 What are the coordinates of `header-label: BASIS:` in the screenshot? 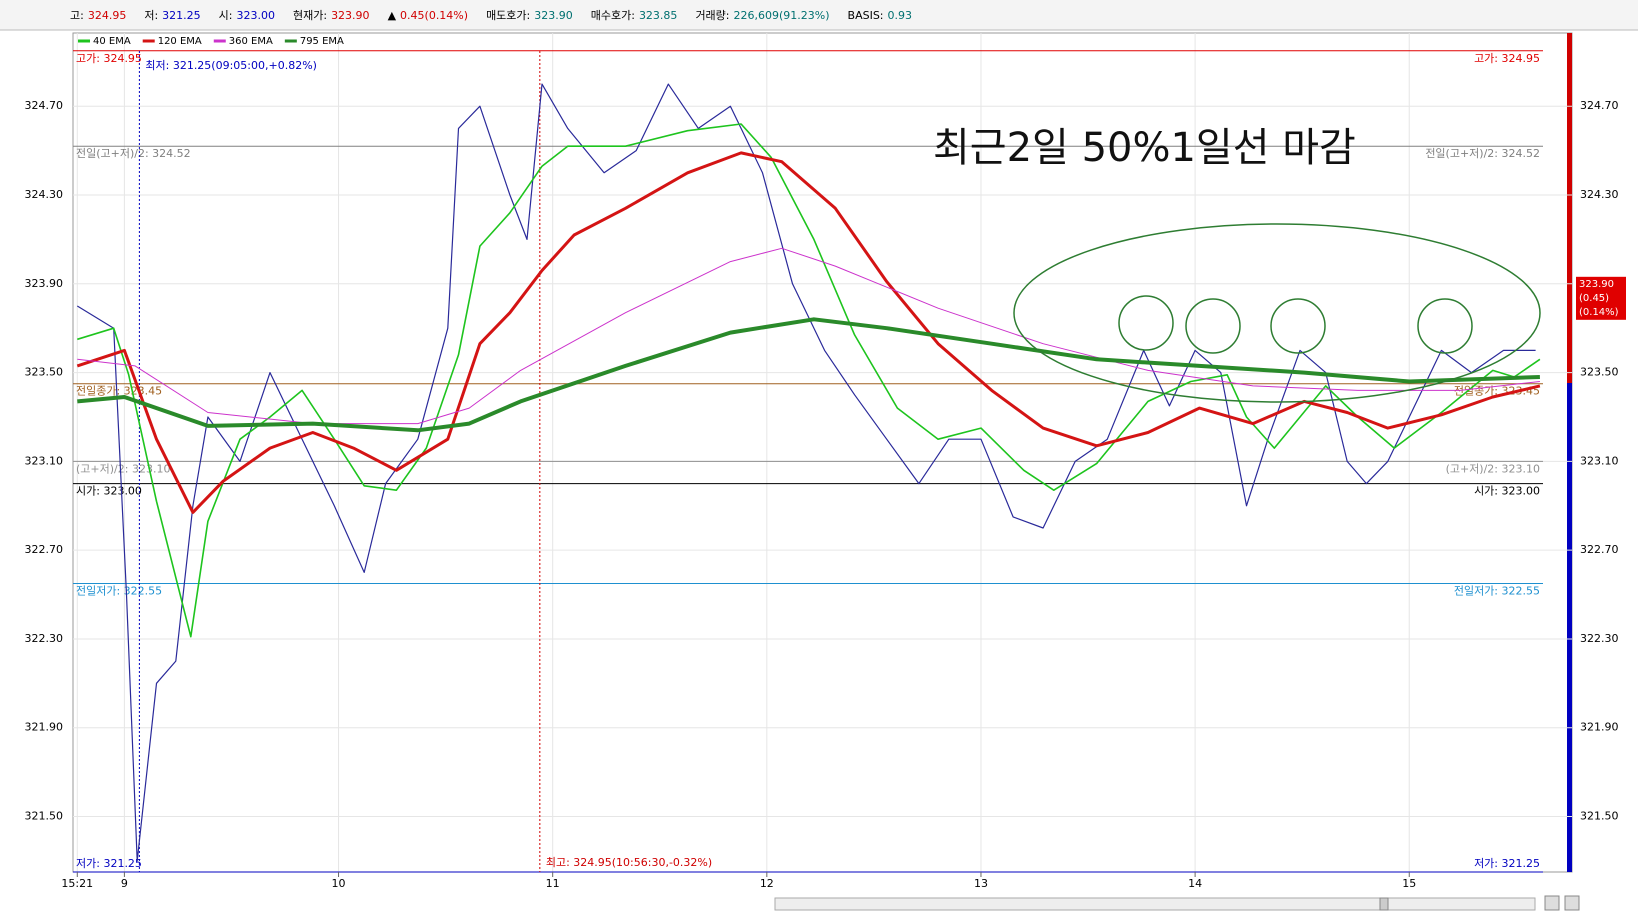 It's located at (866, 15).